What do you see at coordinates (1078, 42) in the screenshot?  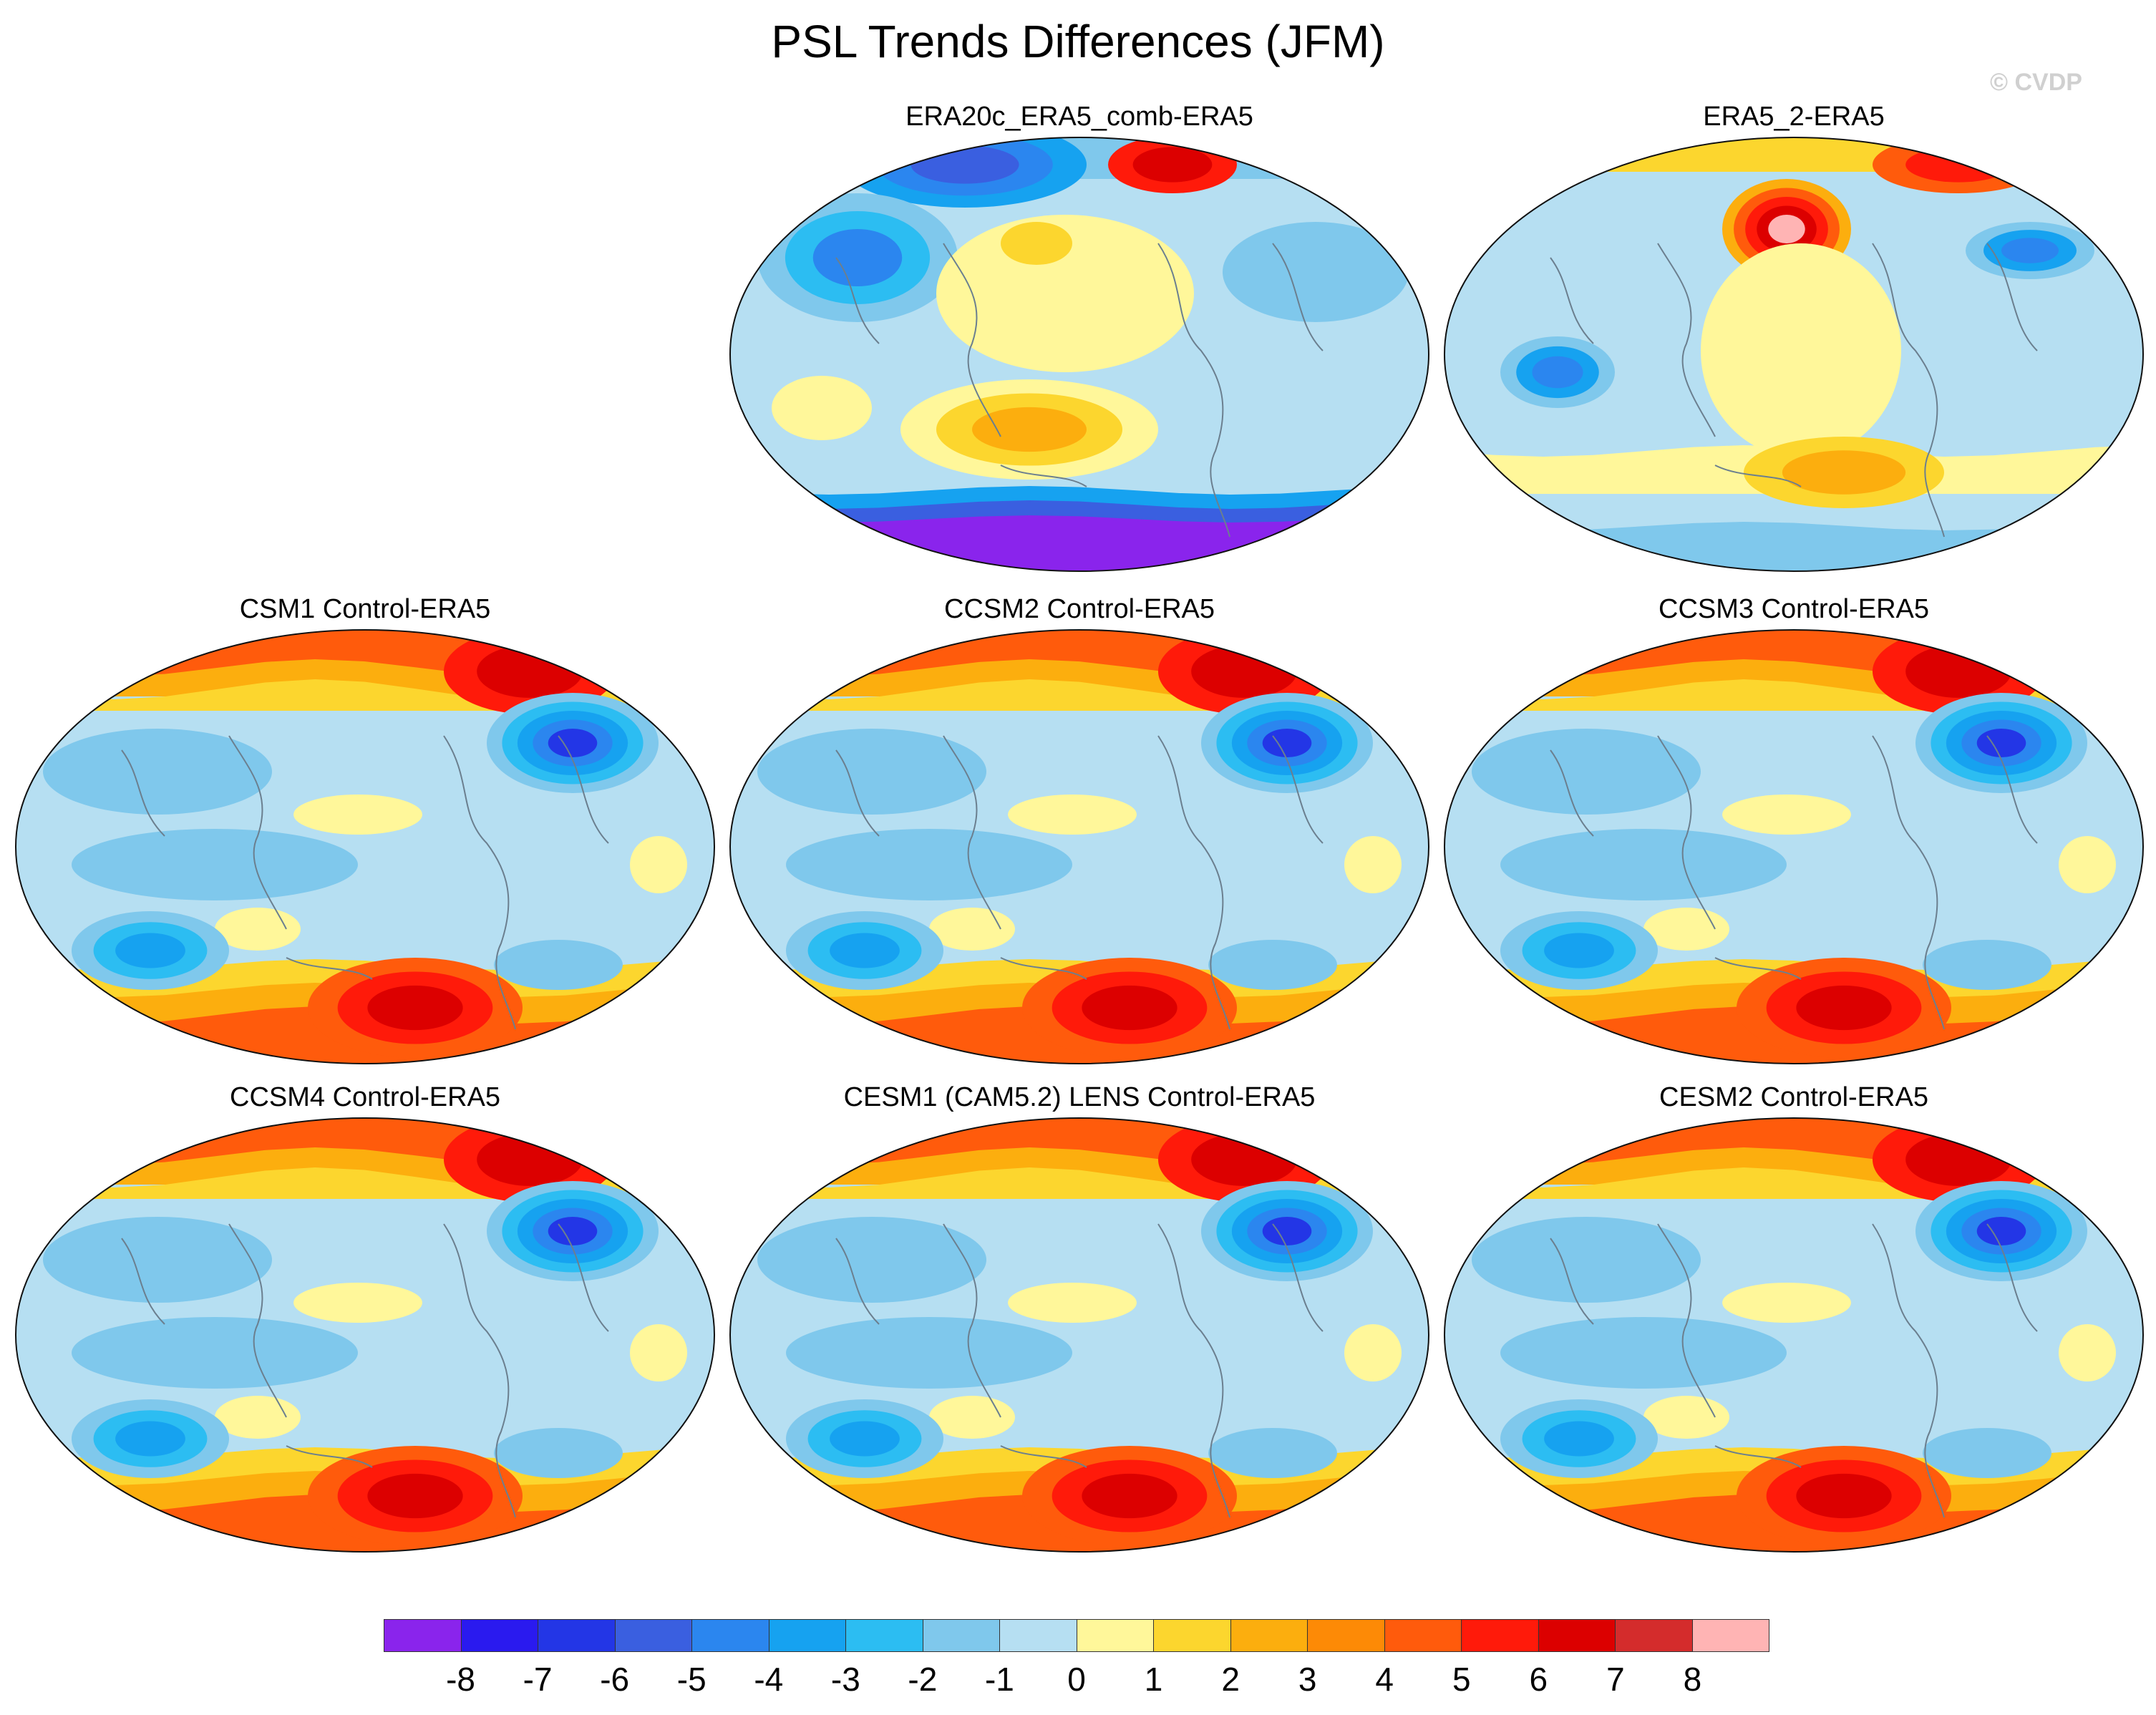 I see `figure-title: PSL Trends Differences (JFM)` at bounding box center [1078, 42].